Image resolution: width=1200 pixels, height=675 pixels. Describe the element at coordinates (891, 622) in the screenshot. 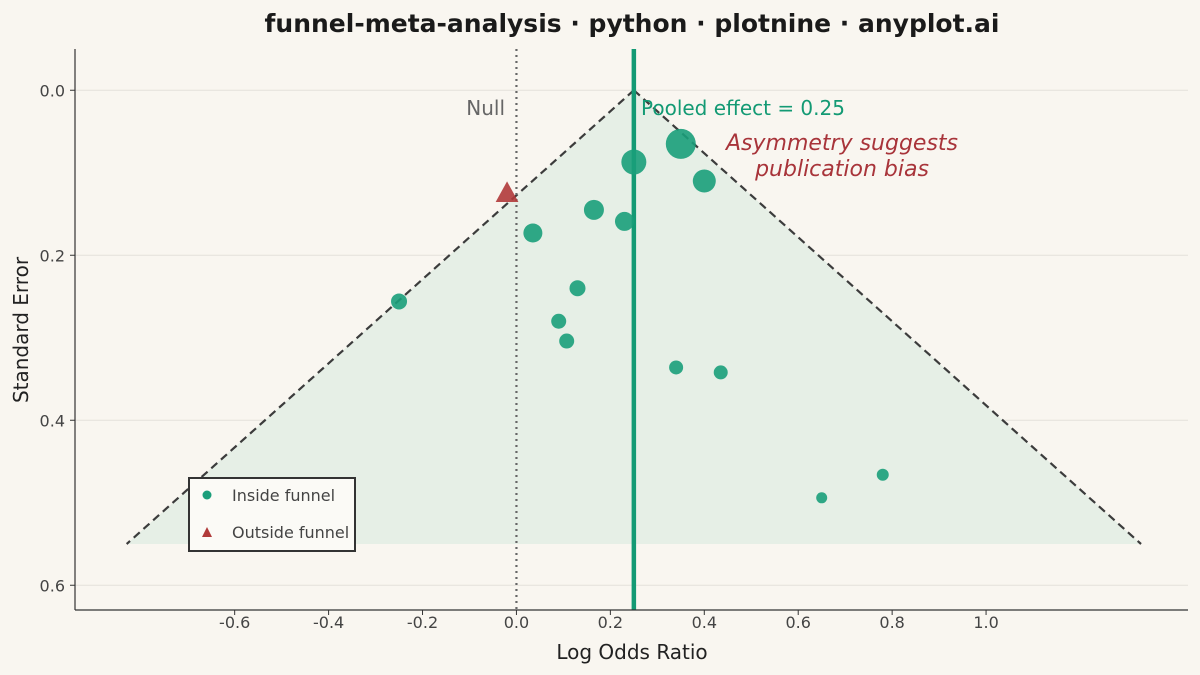

I see `x-tick-label-7: 0.8` at that location.